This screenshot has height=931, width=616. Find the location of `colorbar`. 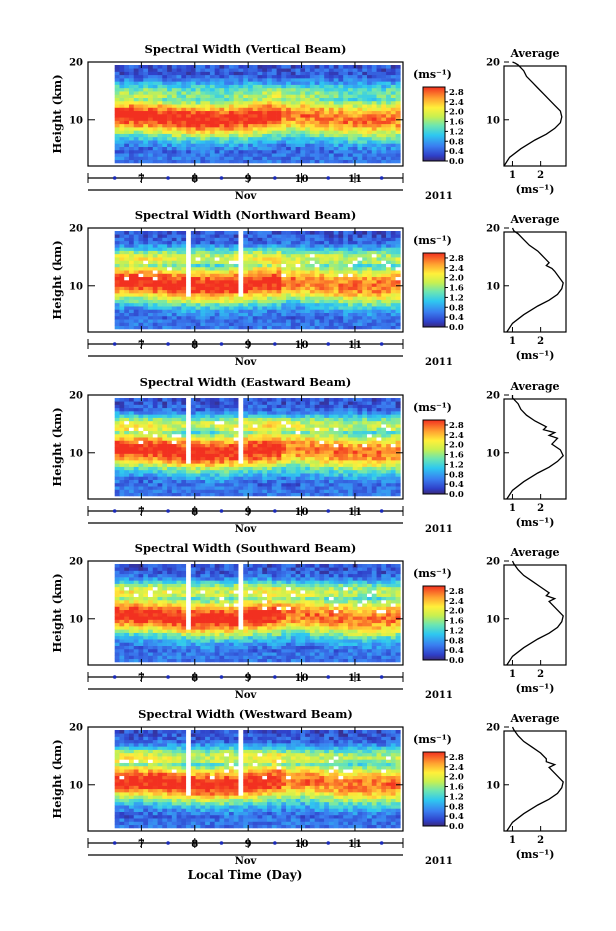

colorbar is located at coordinates (434, 124).